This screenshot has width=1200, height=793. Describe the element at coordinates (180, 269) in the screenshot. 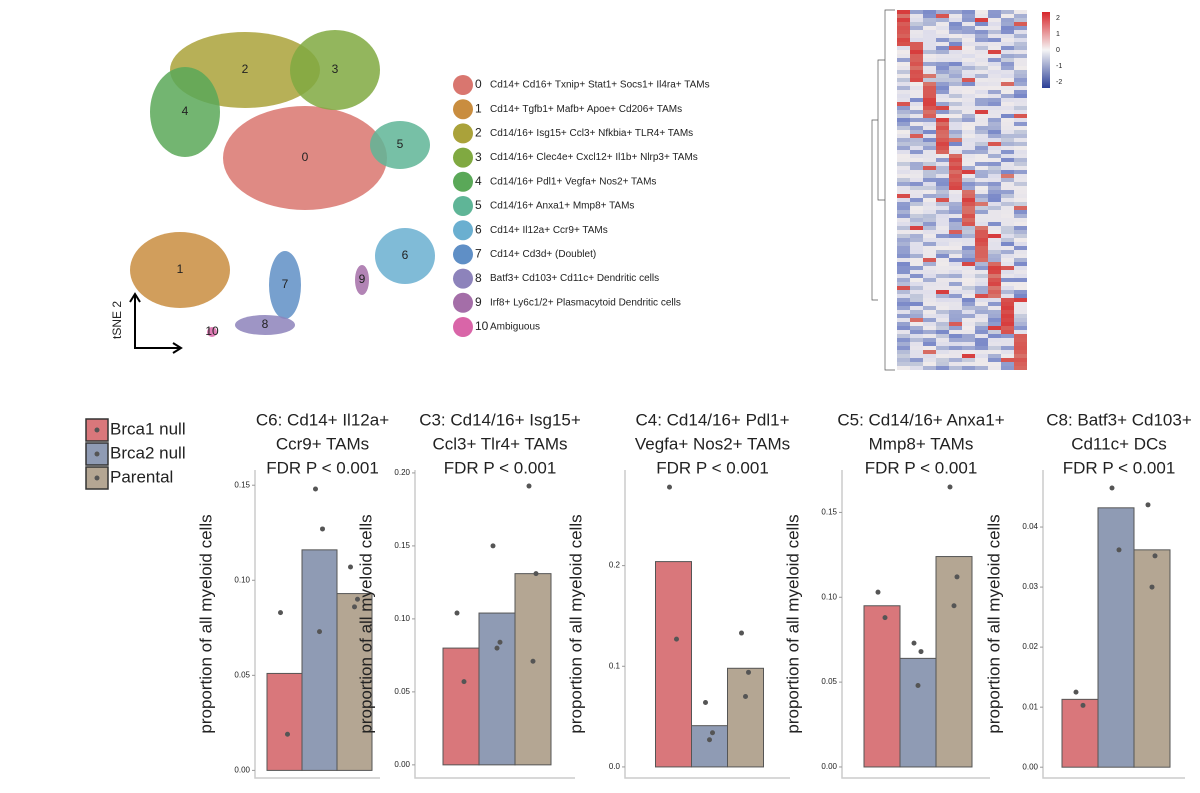

I see `cluster-number: 1` at that location.